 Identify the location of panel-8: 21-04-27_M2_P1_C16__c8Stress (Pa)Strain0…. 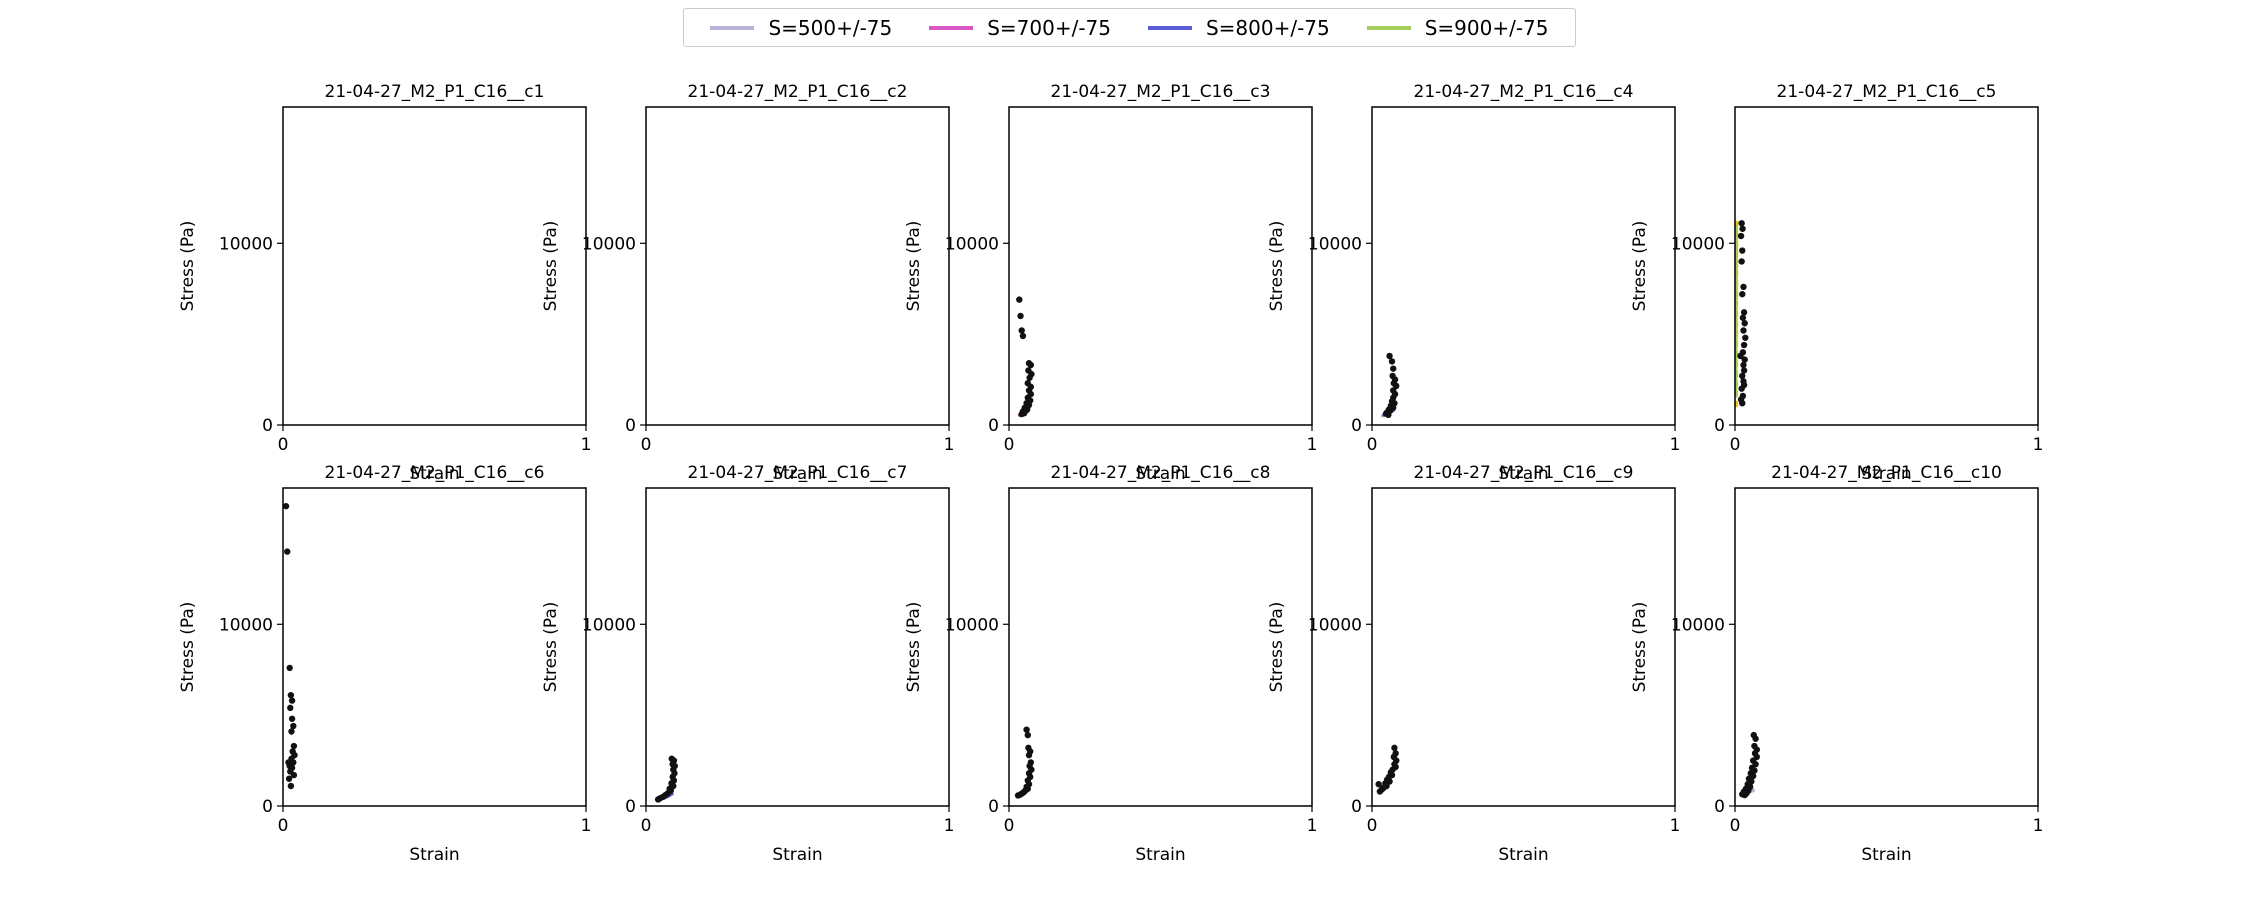
(1110, 664).